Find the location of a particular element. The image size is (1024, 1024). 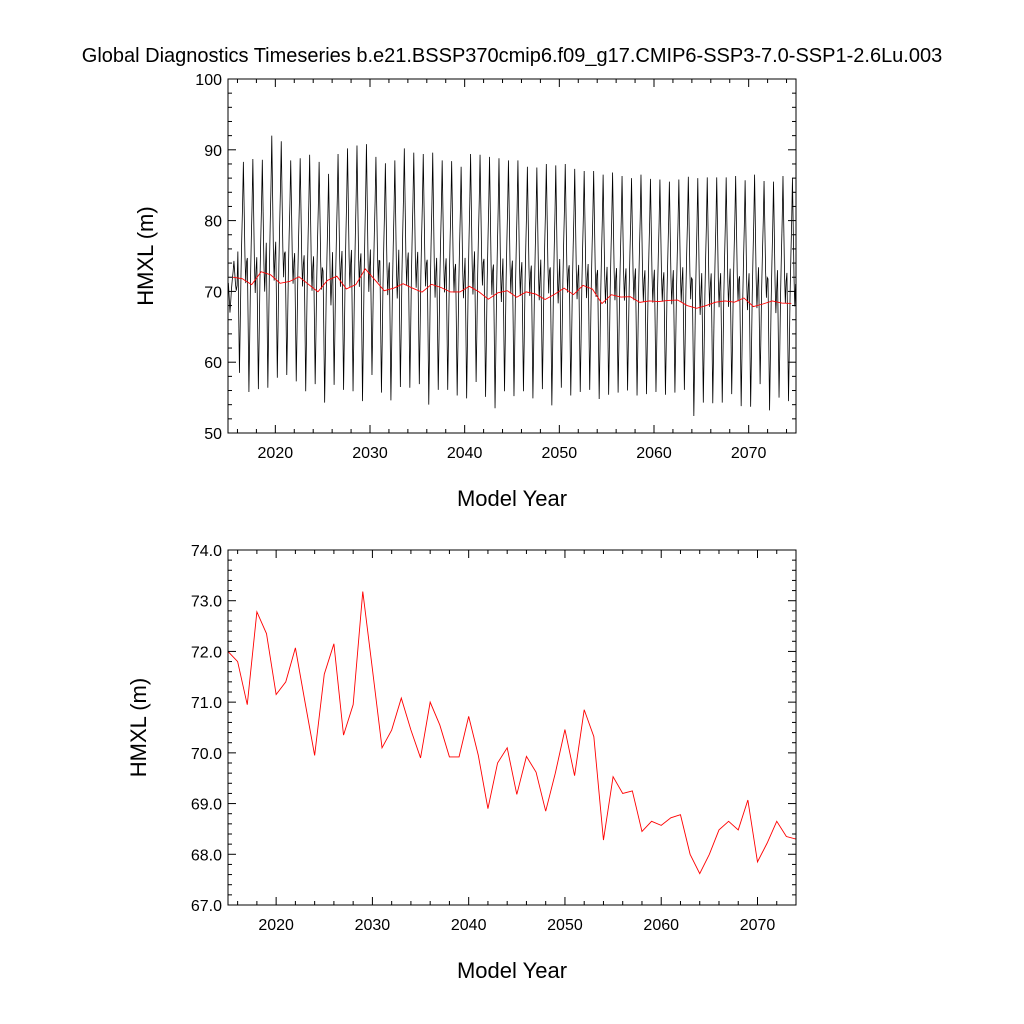

y-tick-label: 71.0 is located at coordinates (206, 703).